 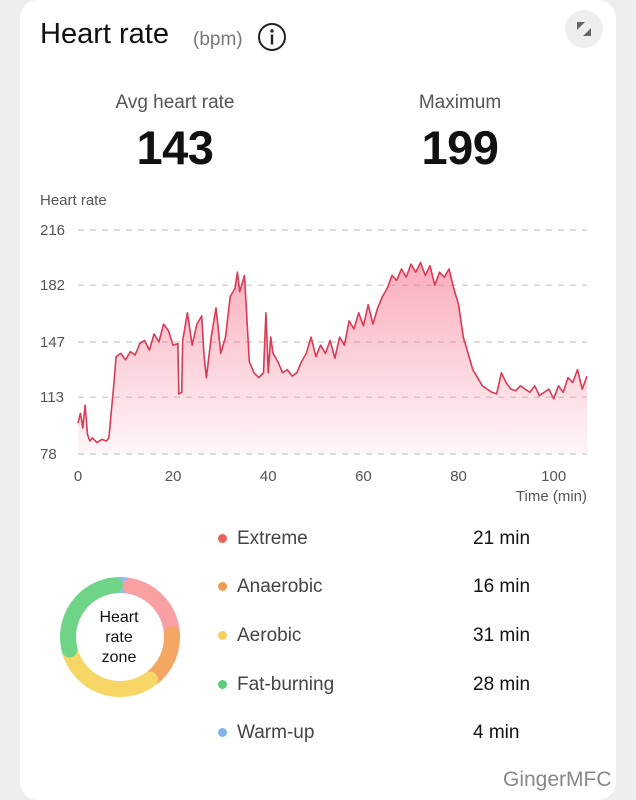 What do you see at coordinates (385, 635) in the screenshot?
I see `zone-row-aerobic: Aerobic 31 min` at bounding box center [385, 635].